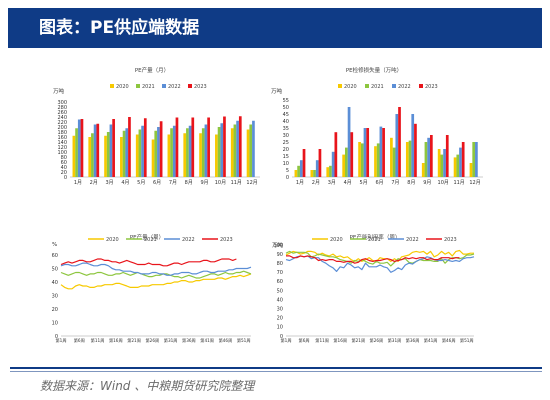 This screenshot has height=400, width=550. Describe the element at coordinates (171, 340) in the screenshot. I see `x-tick-label: 第31周` at that location.